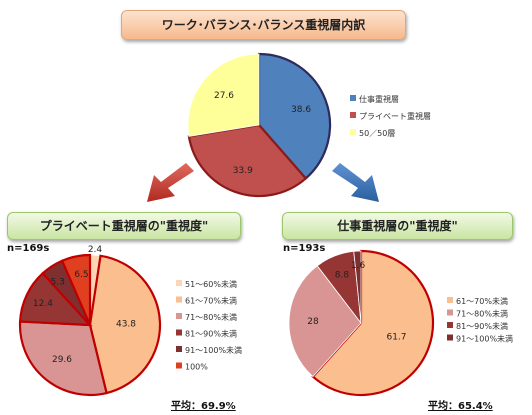 The height and width of the screenshot is (415, 532). What do you see at coordinates (28, 248) in the screenshot?
I see `left-sample-size: n=169s` at bounding box center [28, 248].